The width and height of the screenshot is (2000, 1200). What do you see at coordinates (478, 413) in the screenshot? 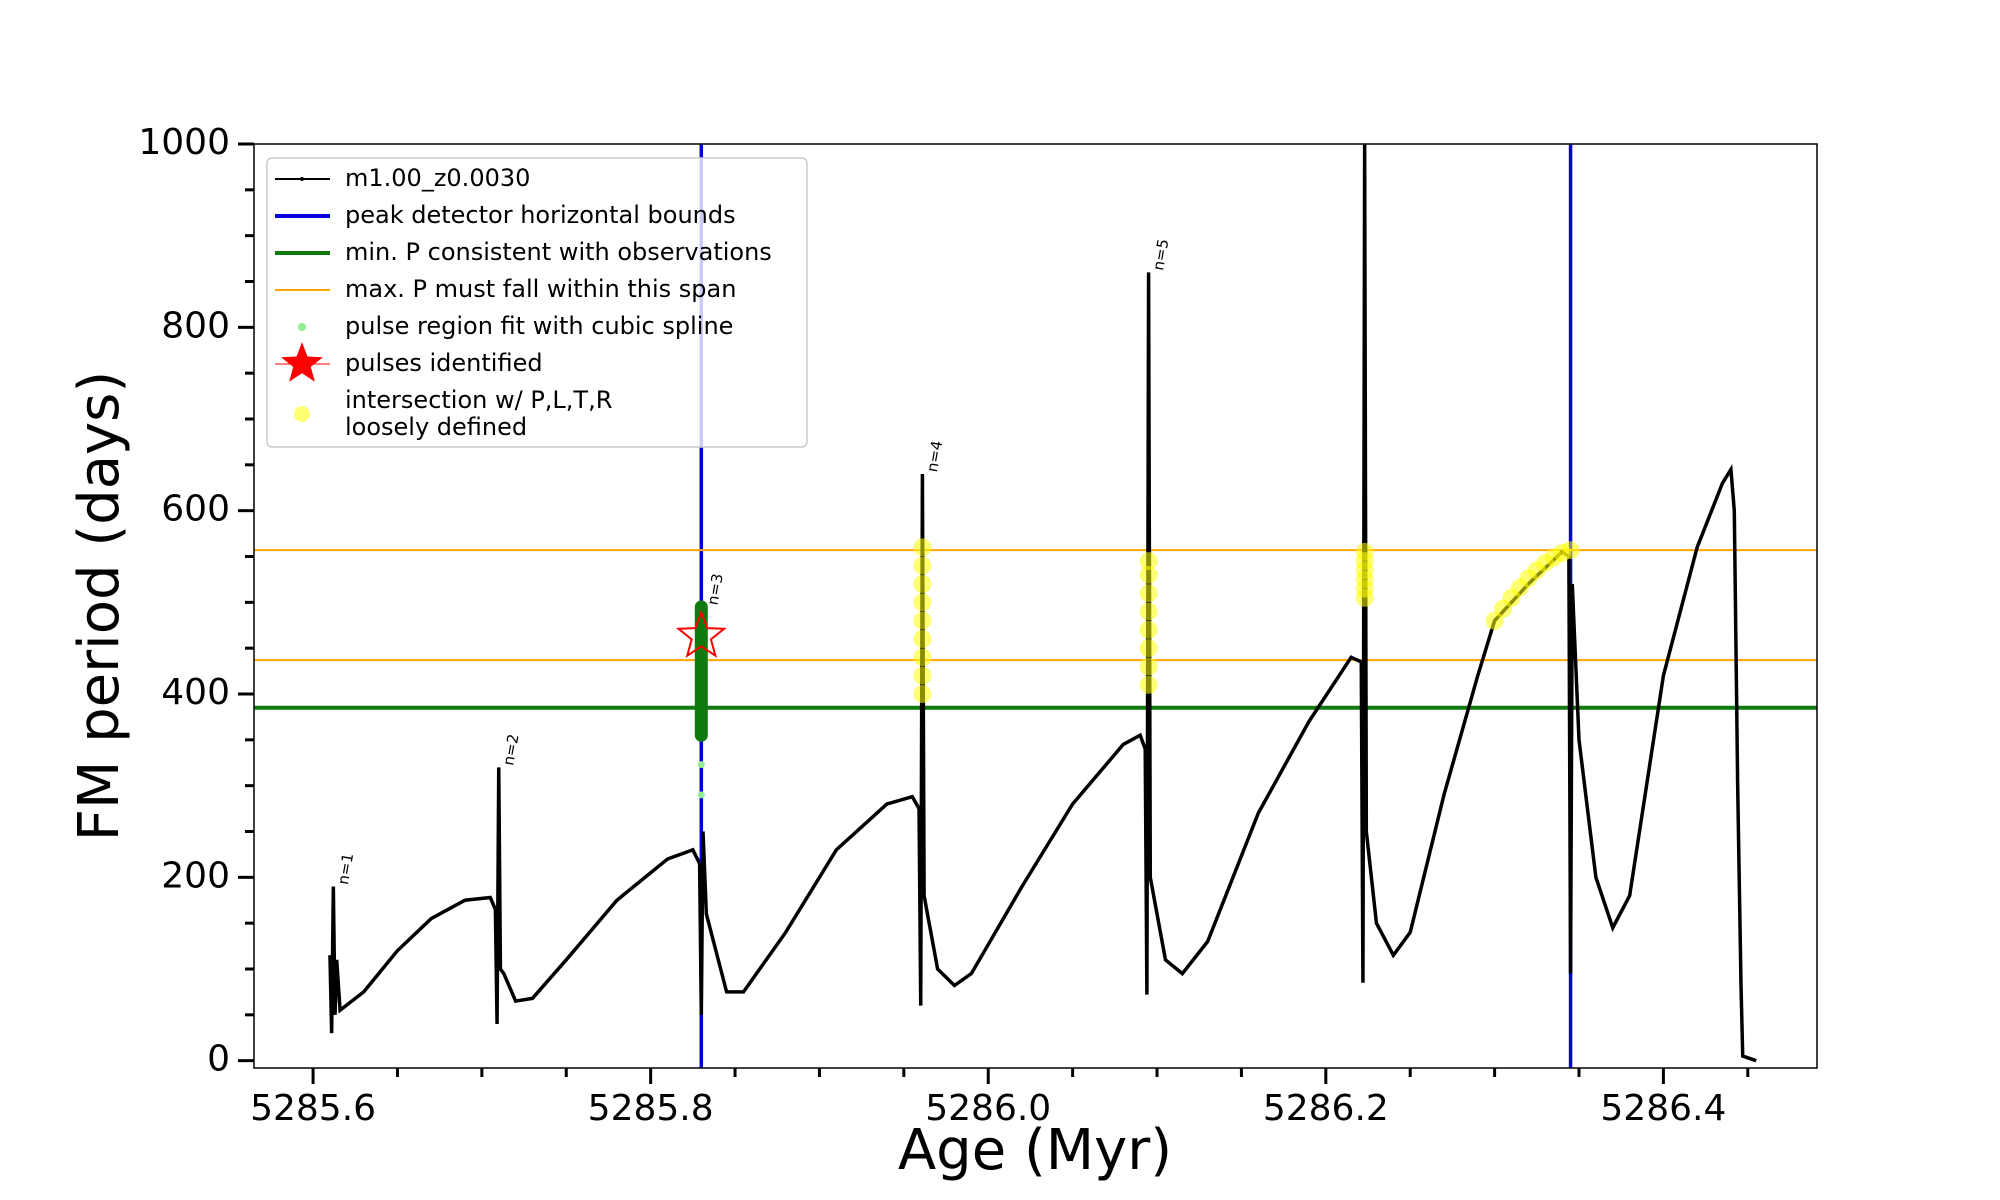
I see `legend-label: intersection w/ P,L,T,R loosely defined` at bounding box center [478, 413].